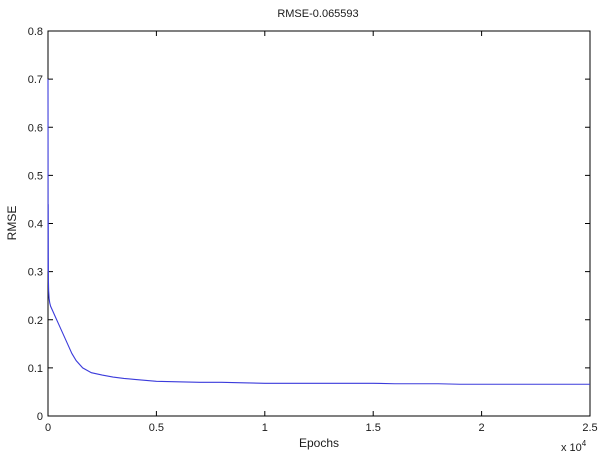 The height and width of the screenshot is (456, 598). What do you see at coordinates (35, 369) in the screenshot?
I see `y-tick-label-1: 0.1` at bounding box center [35, 369].